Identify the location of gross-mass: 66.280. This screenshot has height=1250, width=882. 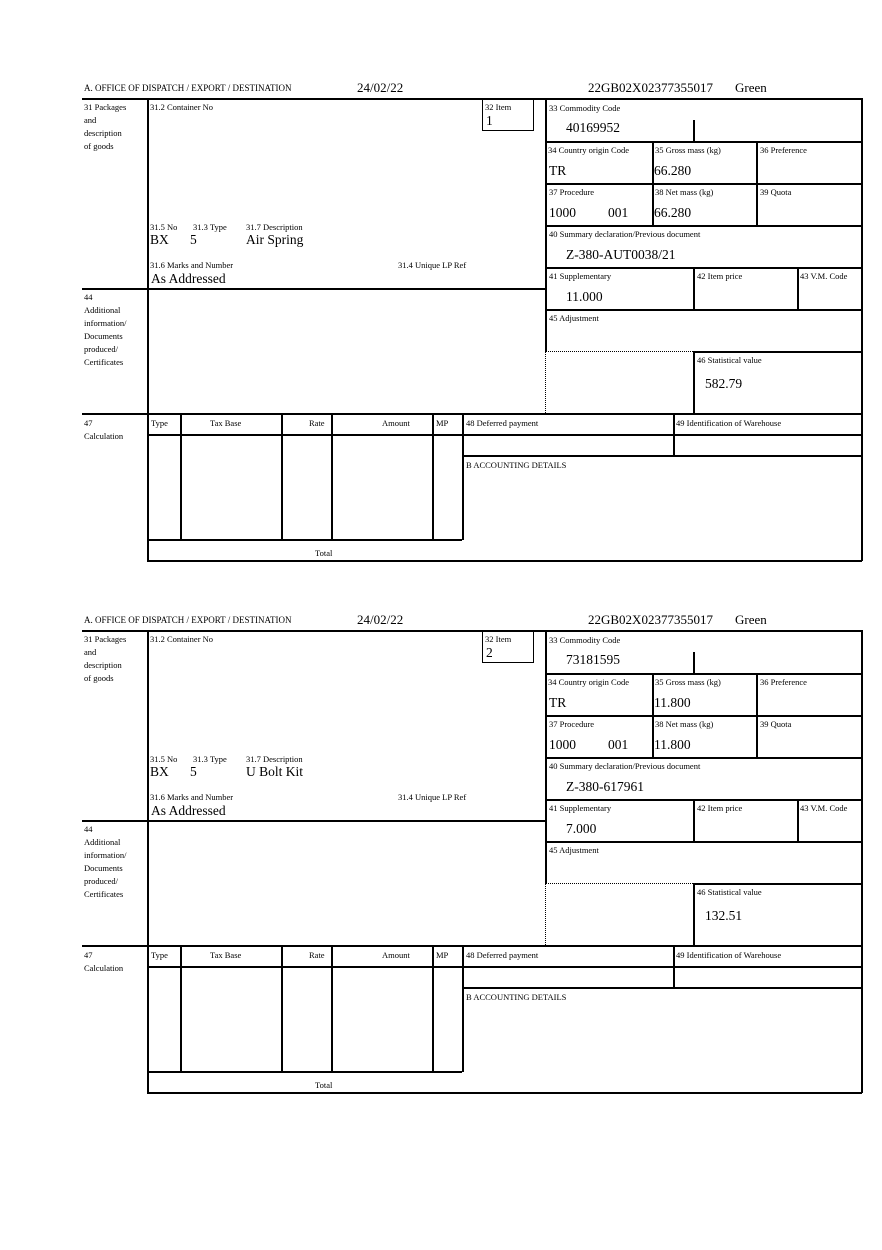
(673, 170).